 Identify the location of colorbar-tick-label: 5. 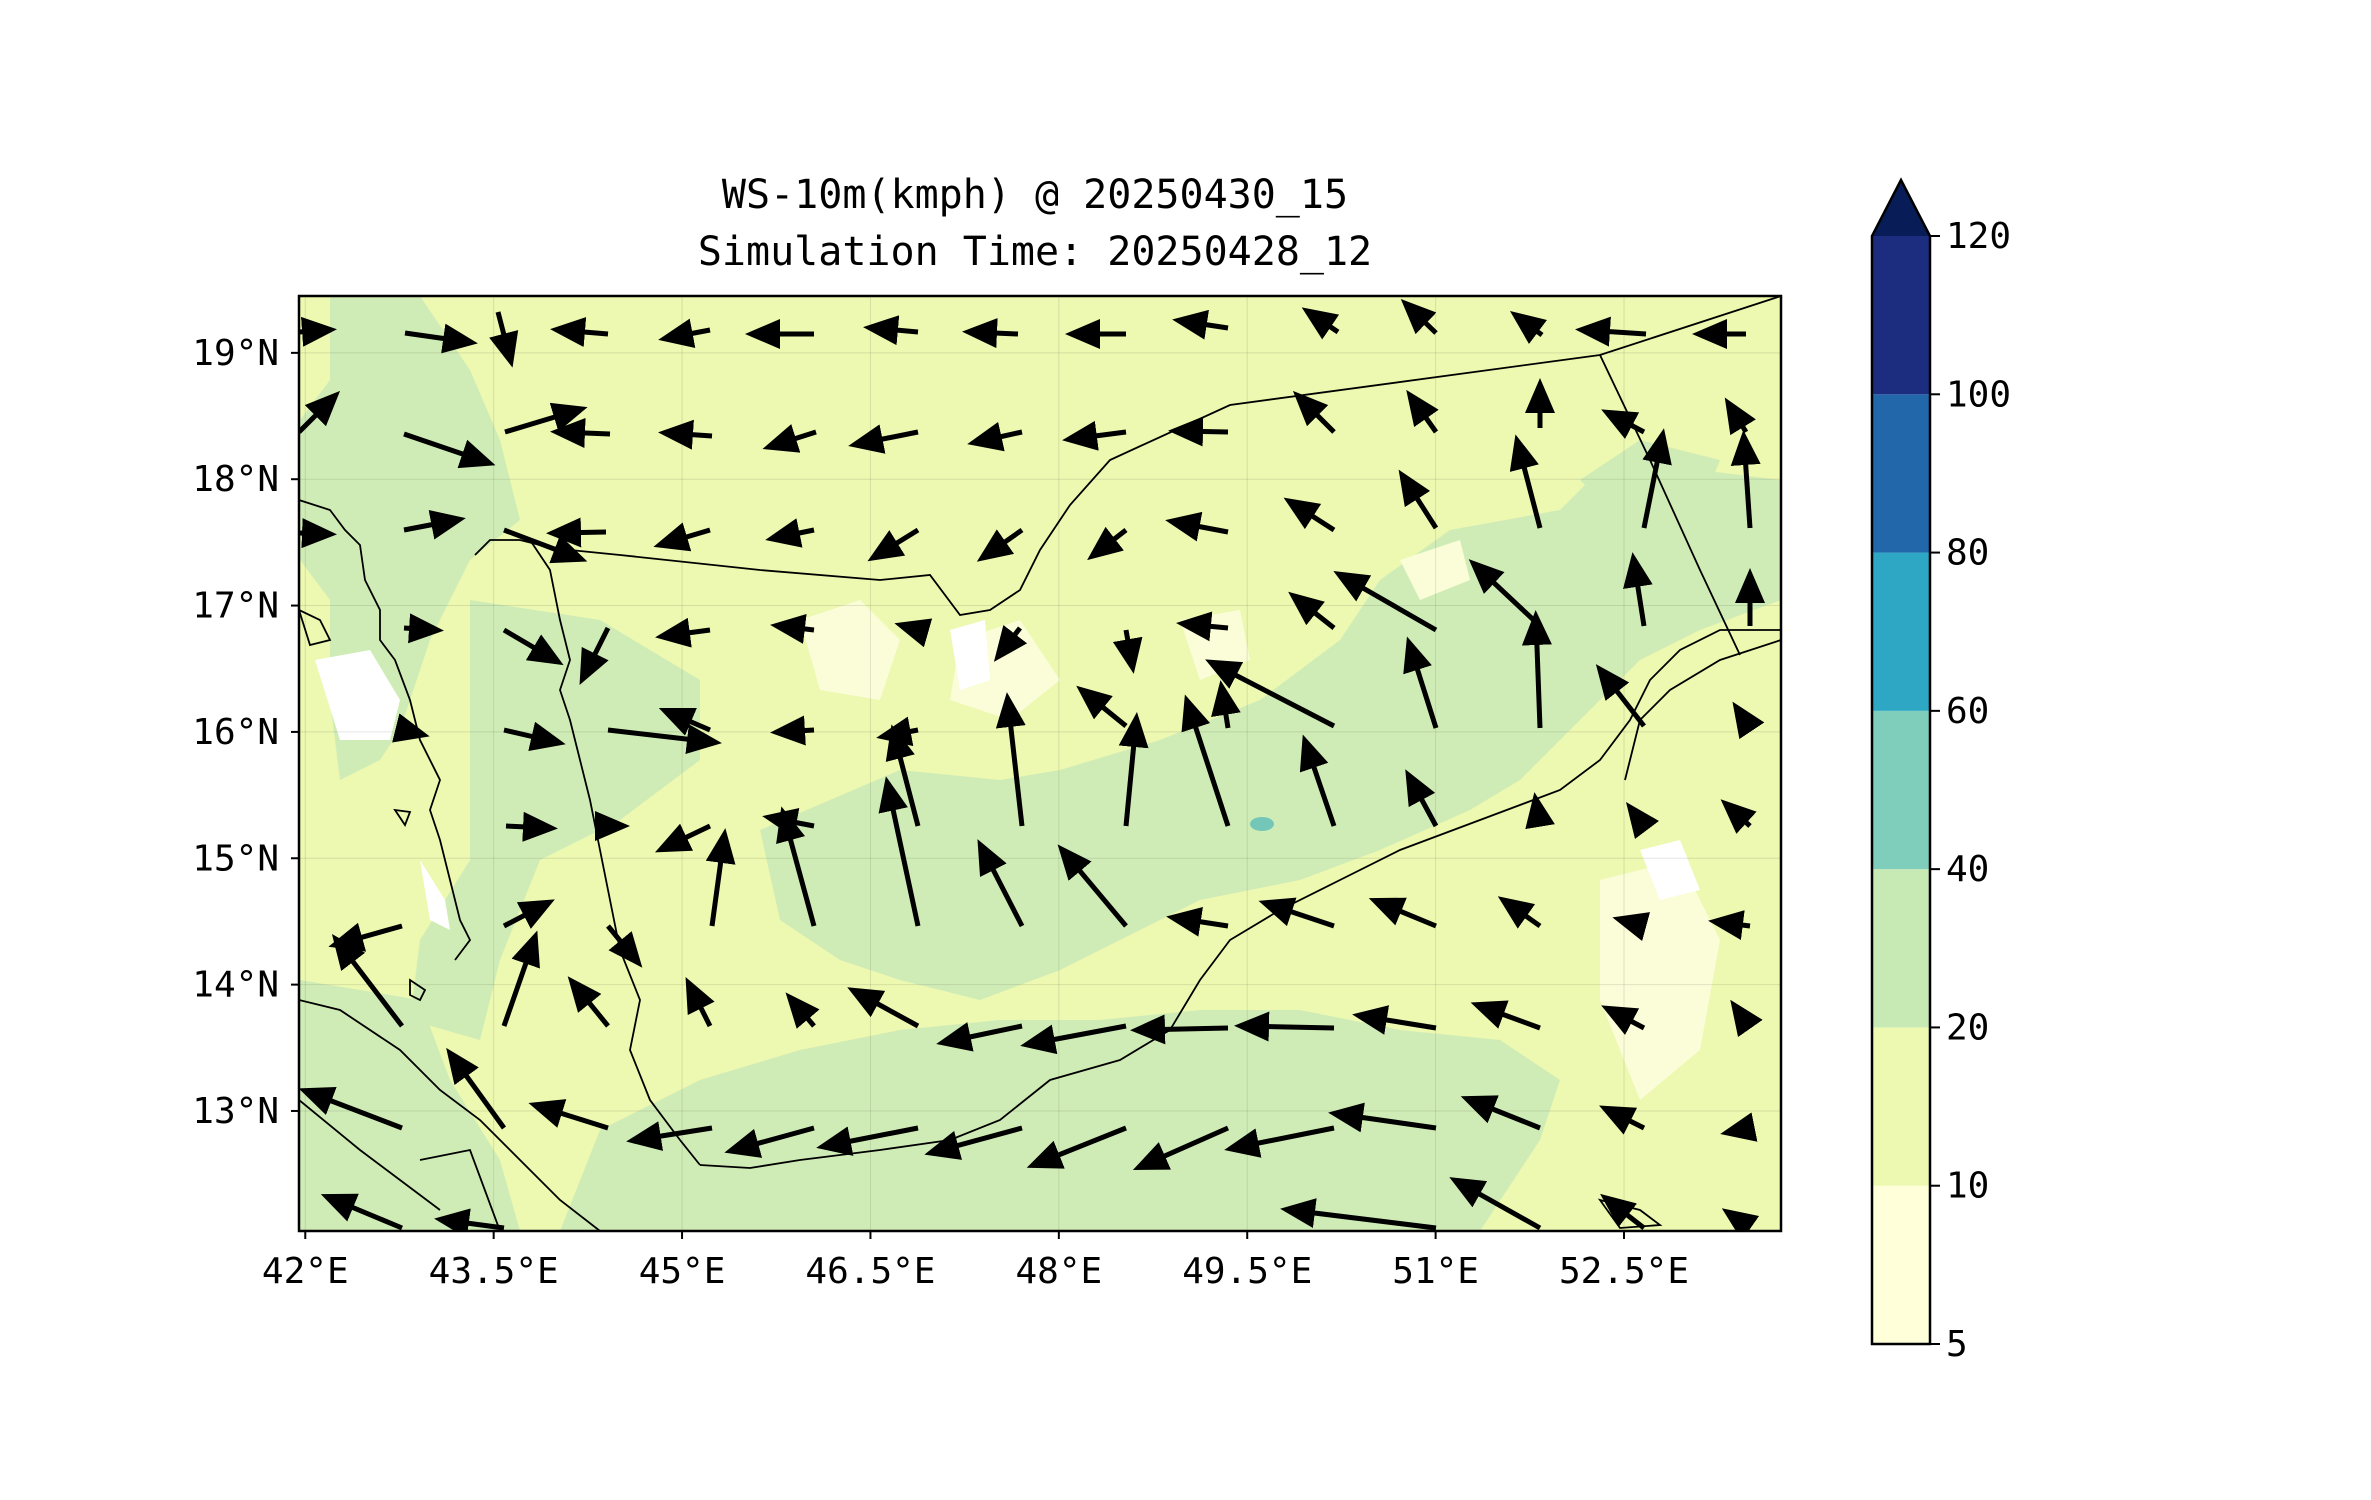
(1957, 1344).